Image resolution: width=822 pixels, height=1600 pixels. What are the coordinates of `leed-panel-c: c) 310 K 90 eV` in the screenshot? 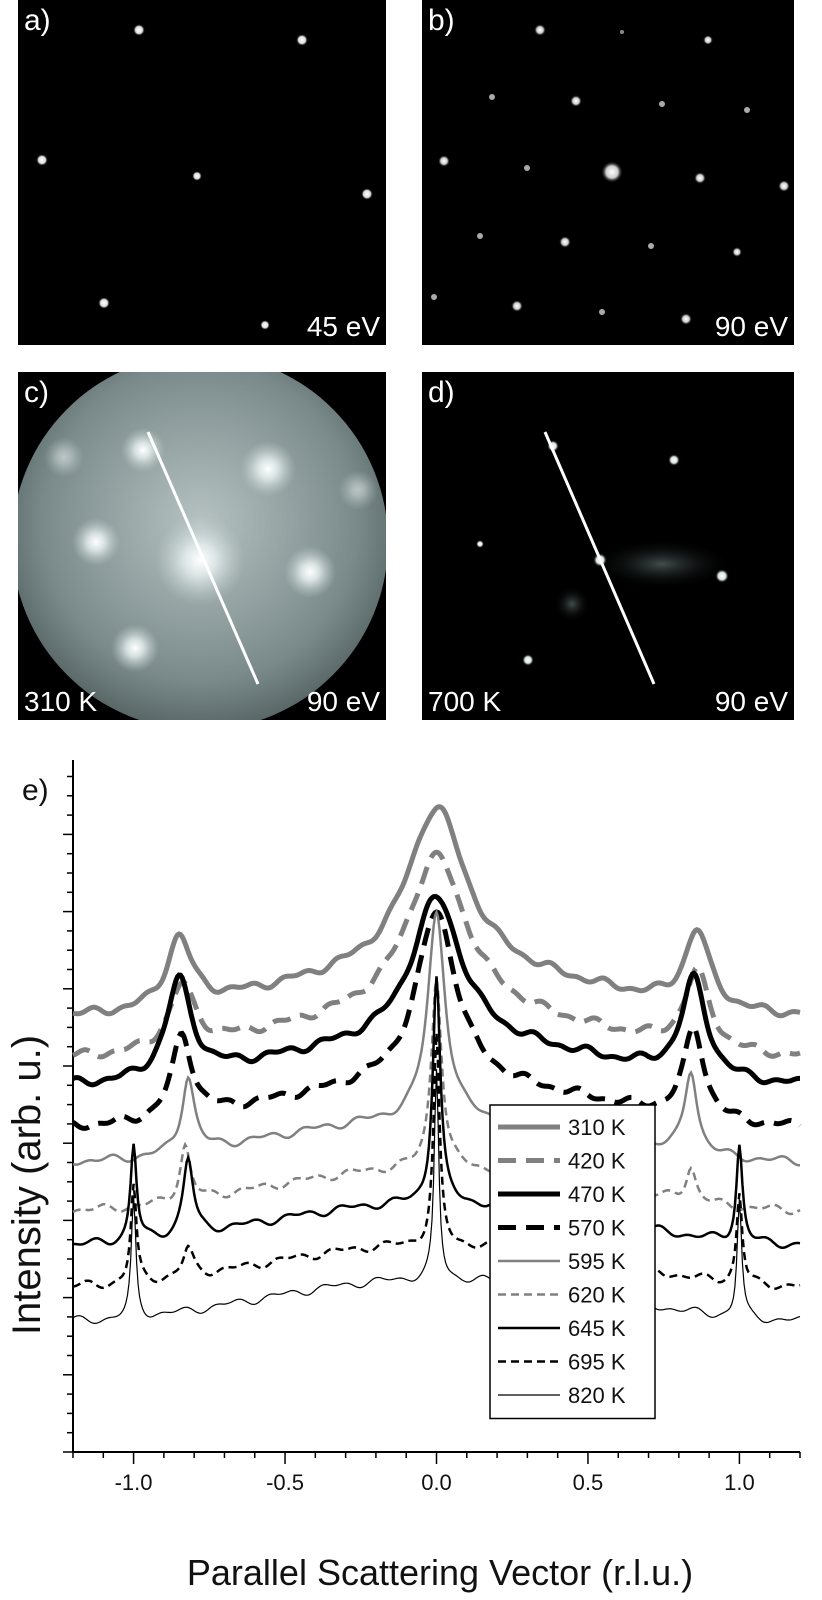 It's located at (202, 546).